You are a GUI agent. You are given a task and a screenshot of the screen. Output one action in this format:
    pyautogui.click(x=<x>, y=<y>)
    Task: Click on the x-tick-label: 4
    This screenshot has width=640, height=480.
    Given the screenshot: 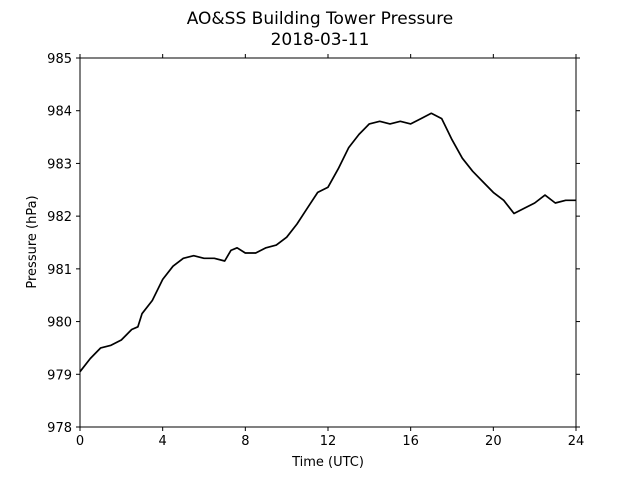 What is the action you would take?
    pyautogui.click(x=163, y=441)
    